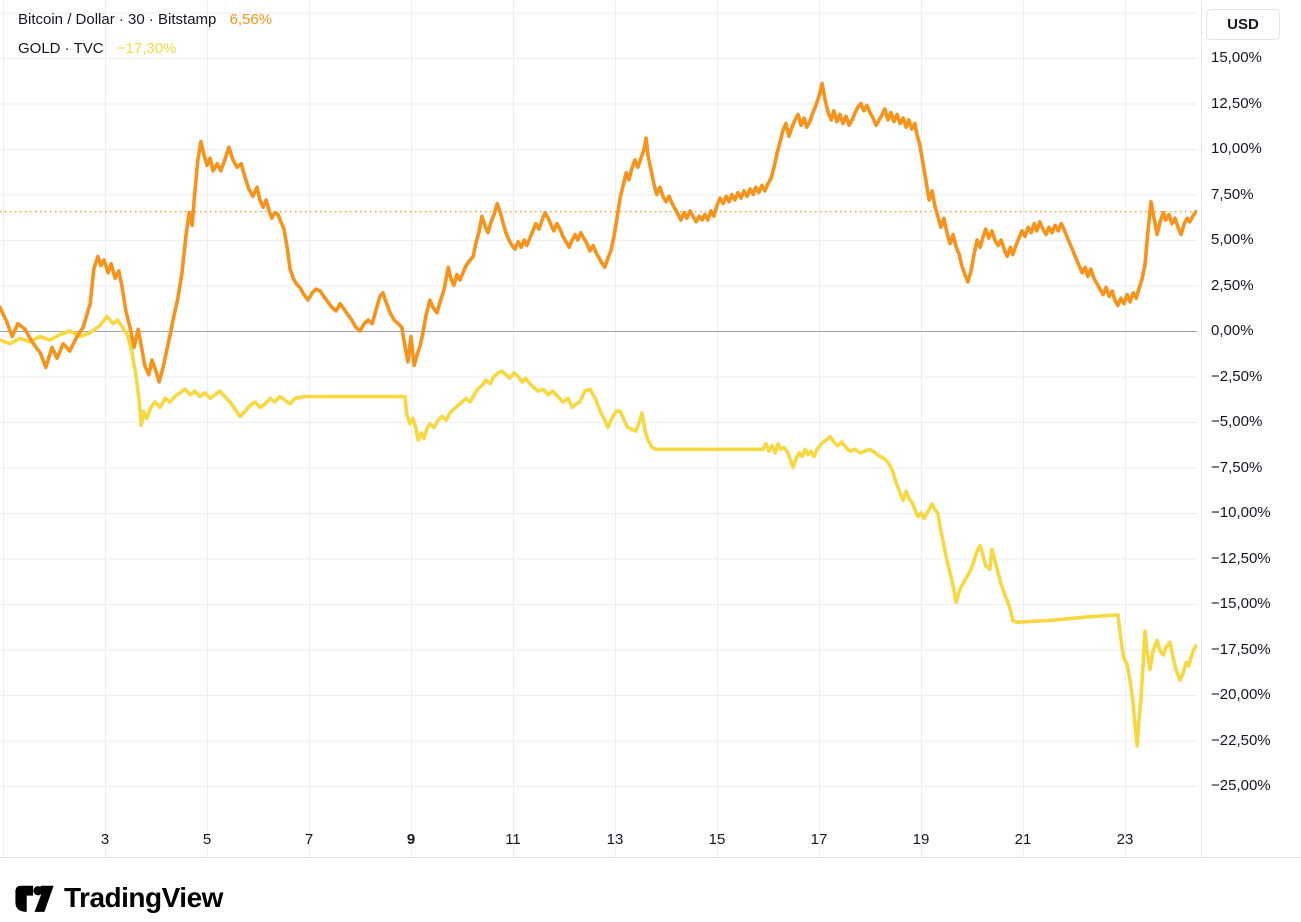 The height and width of the screenshot is (922, 1301). Describe the element at coordinates (105, 839) in the screenshot. I see `time-axis-label-3: 3` at that location.